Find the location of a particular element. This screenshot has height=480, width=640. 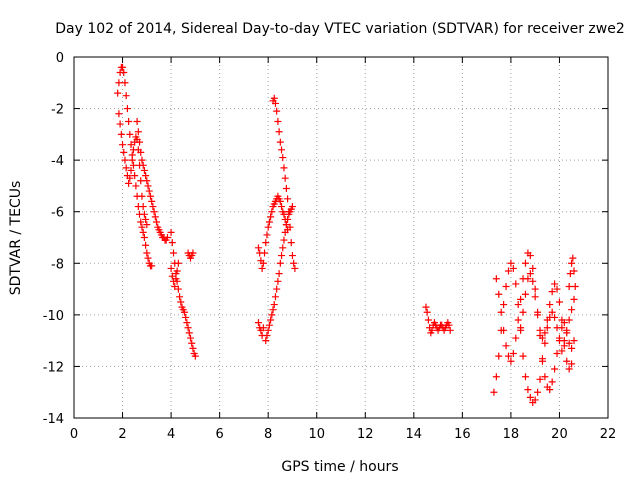

x-tick-label: 6 is located at coordinates (219, 434).